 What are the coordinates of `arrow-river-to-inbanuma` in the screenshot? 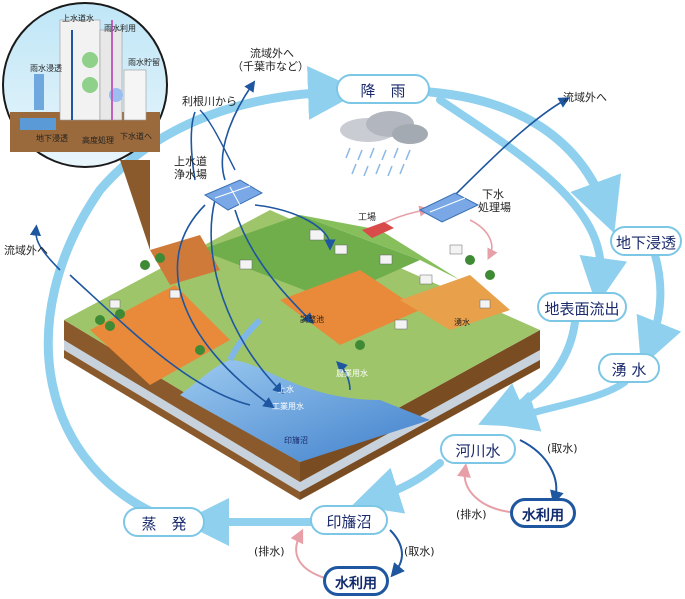 It's located at (398, 486).